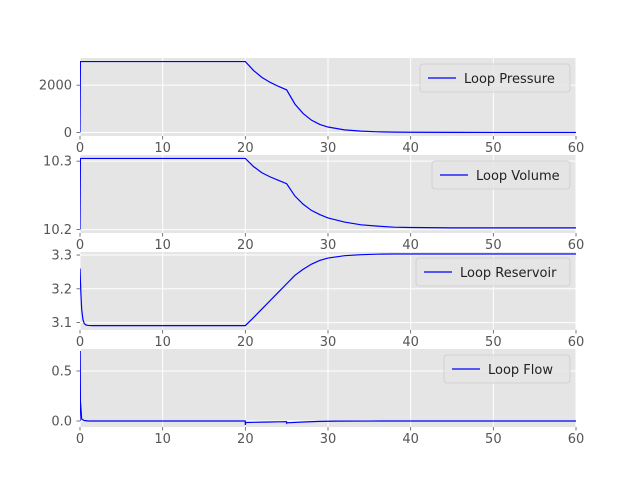 This screenshot has height=480, width=640. What do you see at coordinates (61, 289) in the screenshot?
I see `y-tick-label: 3.2` at bounding box center [61, 289].